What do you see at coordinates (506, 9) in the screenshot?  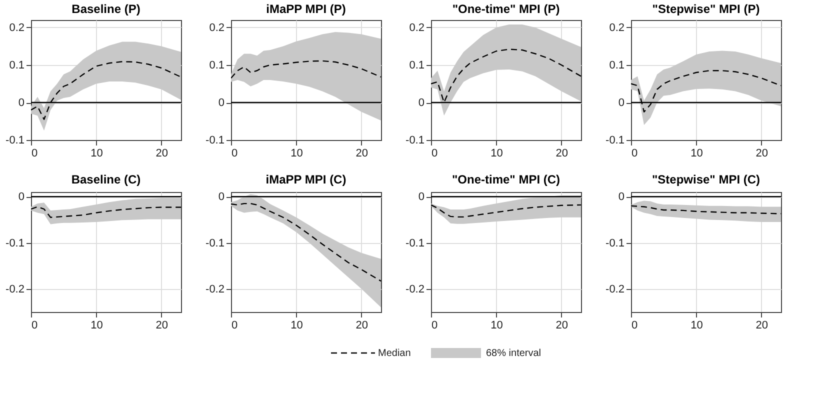 I see `chart-title: "One-time" MPI (P)` at bounding box center [506, 9].